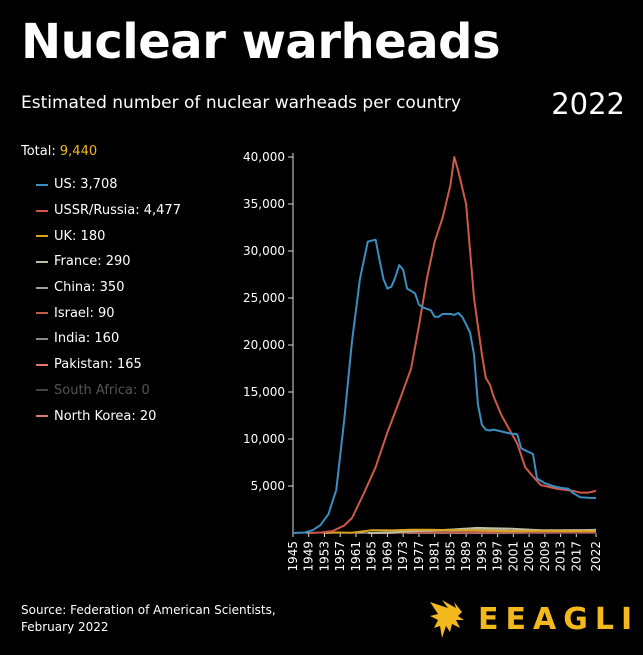 This screenshot has height=655, width=643. I want to click on series-line-uk, so click(460, 531).